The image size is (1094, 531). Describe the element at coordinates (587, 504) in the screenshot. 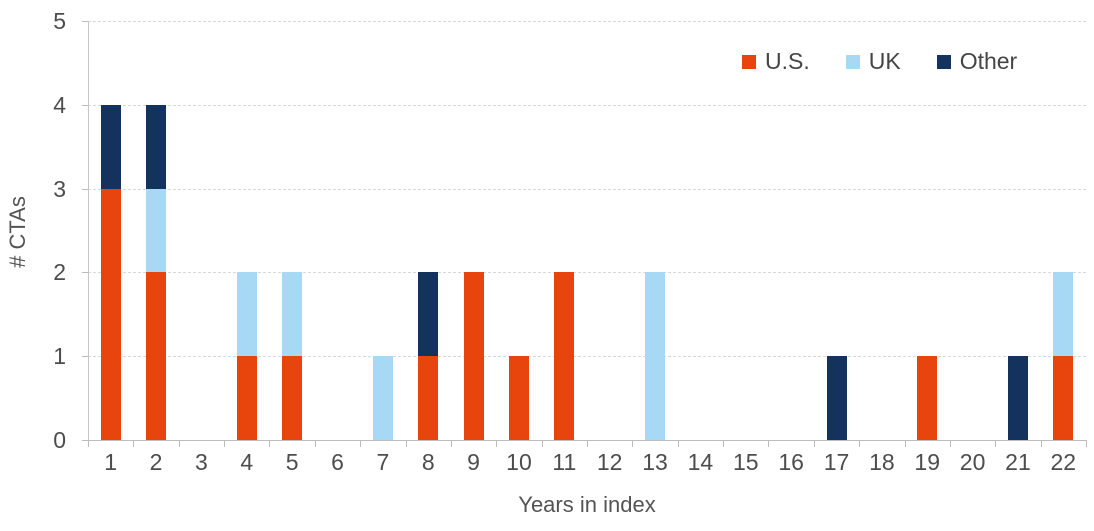

I see `x-axis-title: Years in index` at that location.